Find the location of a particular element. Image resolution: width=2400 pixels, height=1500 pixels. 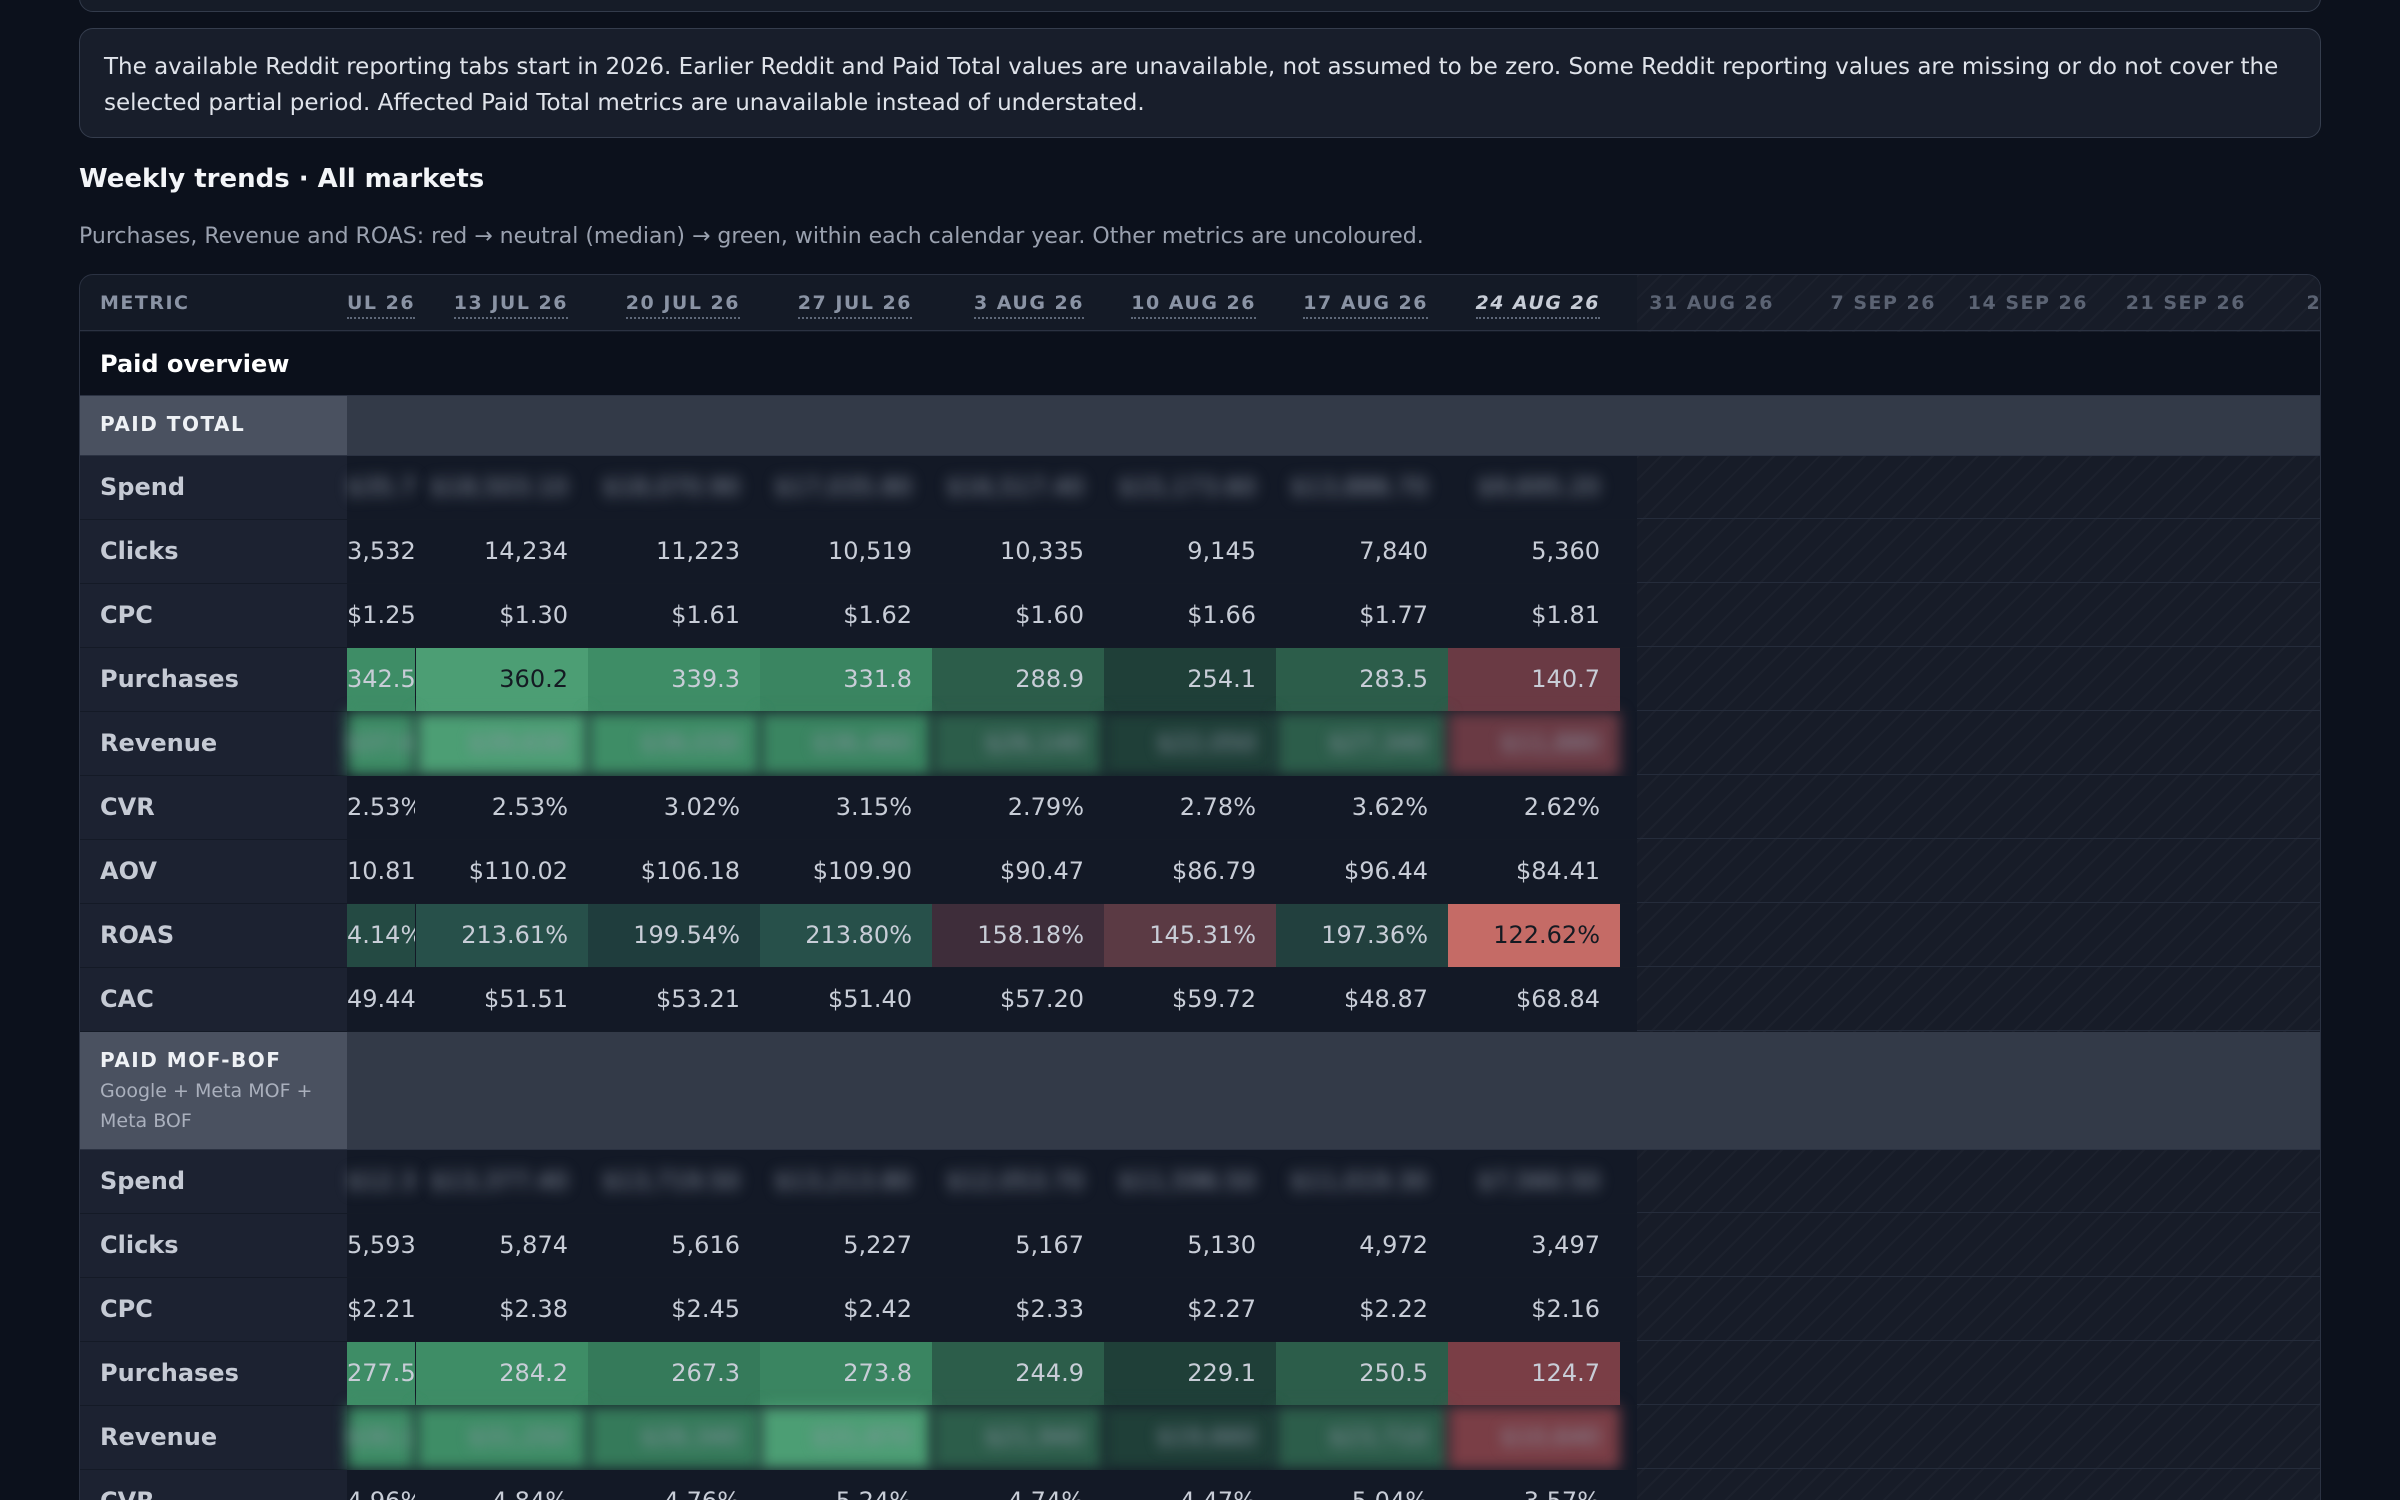

value-cell: $1.81 is located at coordinates (1565, 615).